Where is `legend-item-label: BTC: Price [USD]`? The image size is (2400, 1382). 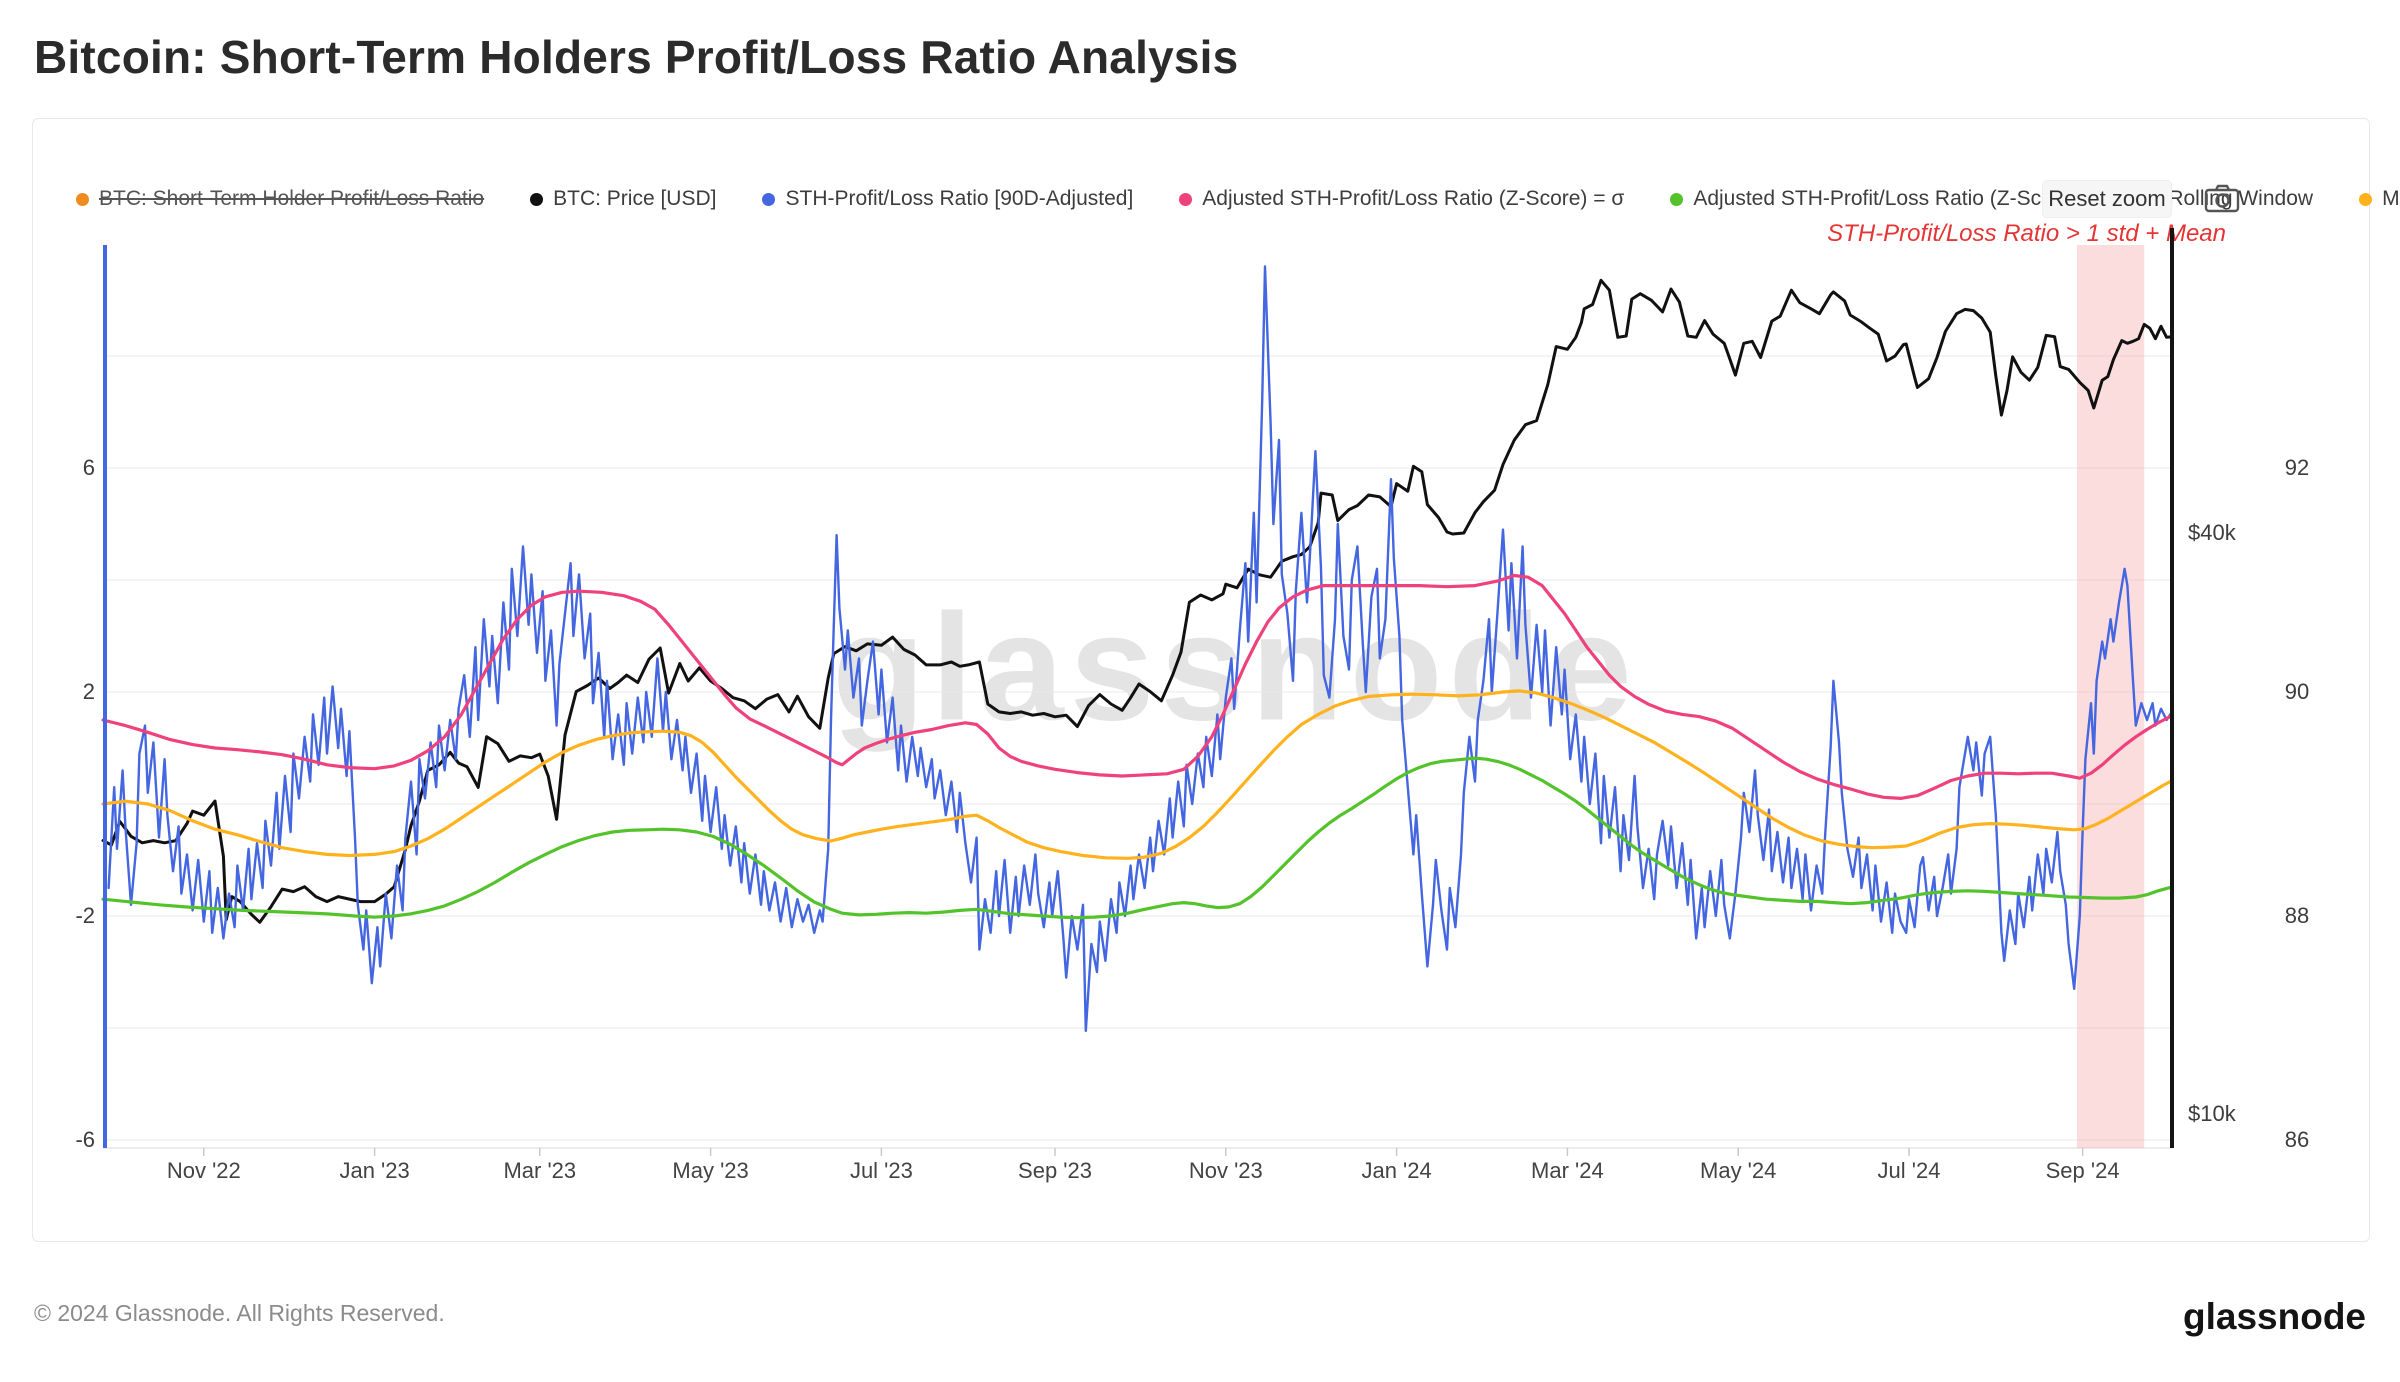
legend-item-label: BTC: Price [USD] is located at coordinates (635, 198).